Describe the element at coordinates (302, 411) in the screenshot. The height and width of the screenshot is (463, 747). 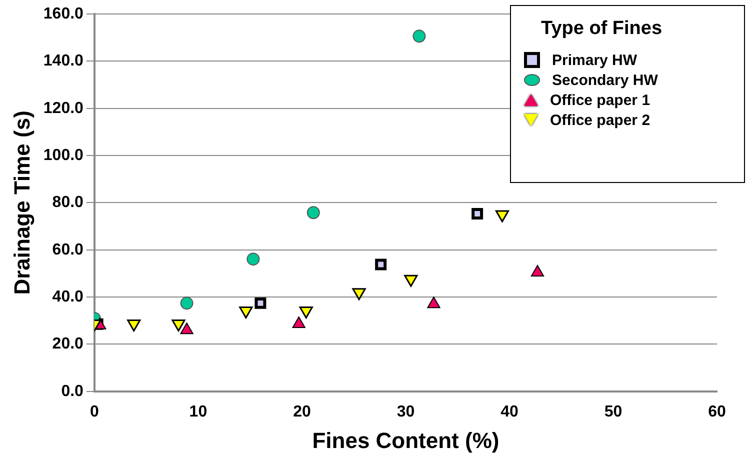
I see `x-tick-label: 20` at that location.